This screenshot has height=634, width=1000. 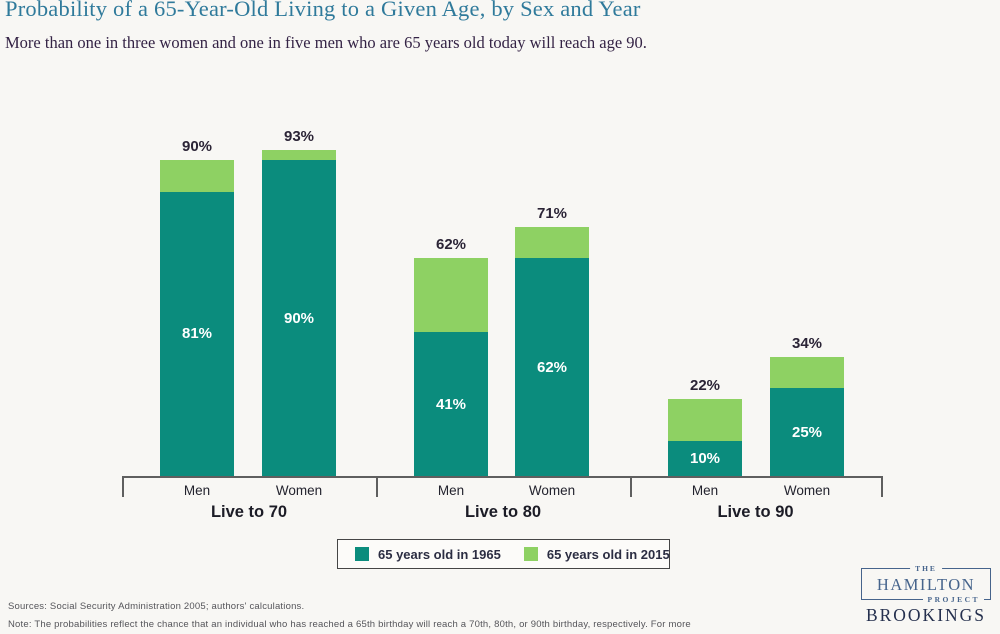 I want to click on legend-label-1965: 65 years old in 1965, so click(x=439, y=554).